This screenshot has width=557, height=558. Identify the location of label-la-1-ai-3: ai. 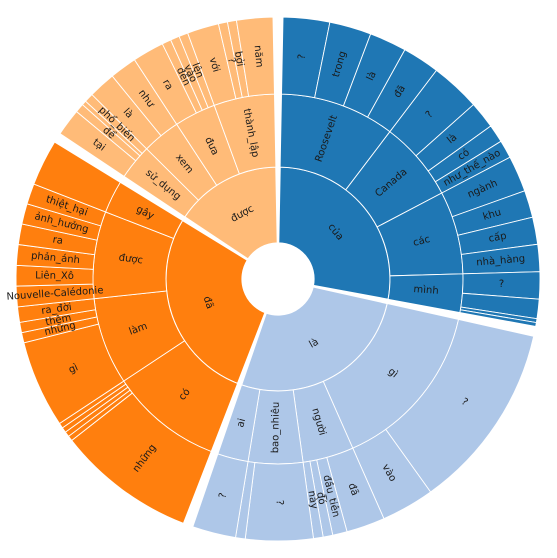
(241, 422).